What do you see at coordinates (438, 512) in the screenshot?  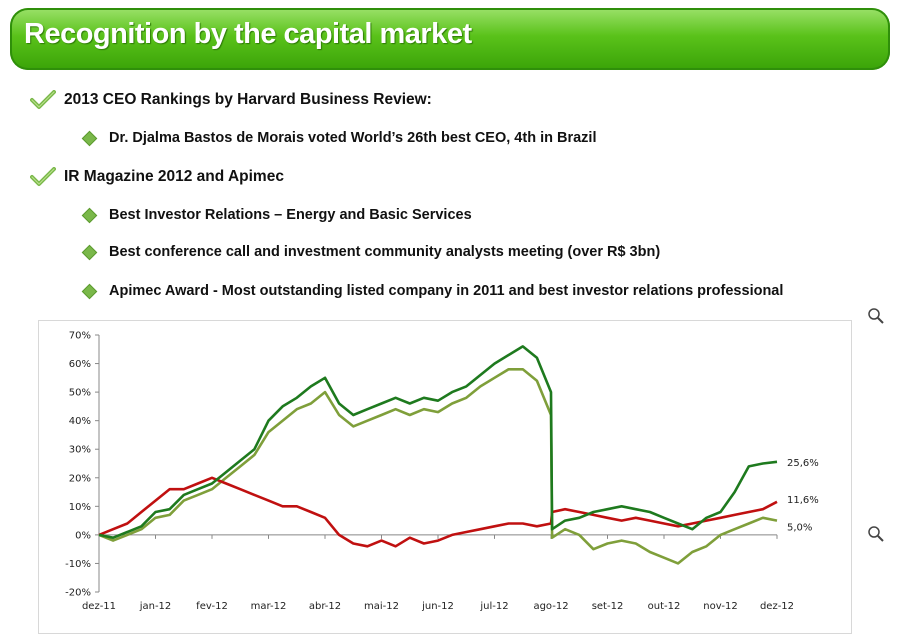 I see `series-line` at bounding box center [438, 512].